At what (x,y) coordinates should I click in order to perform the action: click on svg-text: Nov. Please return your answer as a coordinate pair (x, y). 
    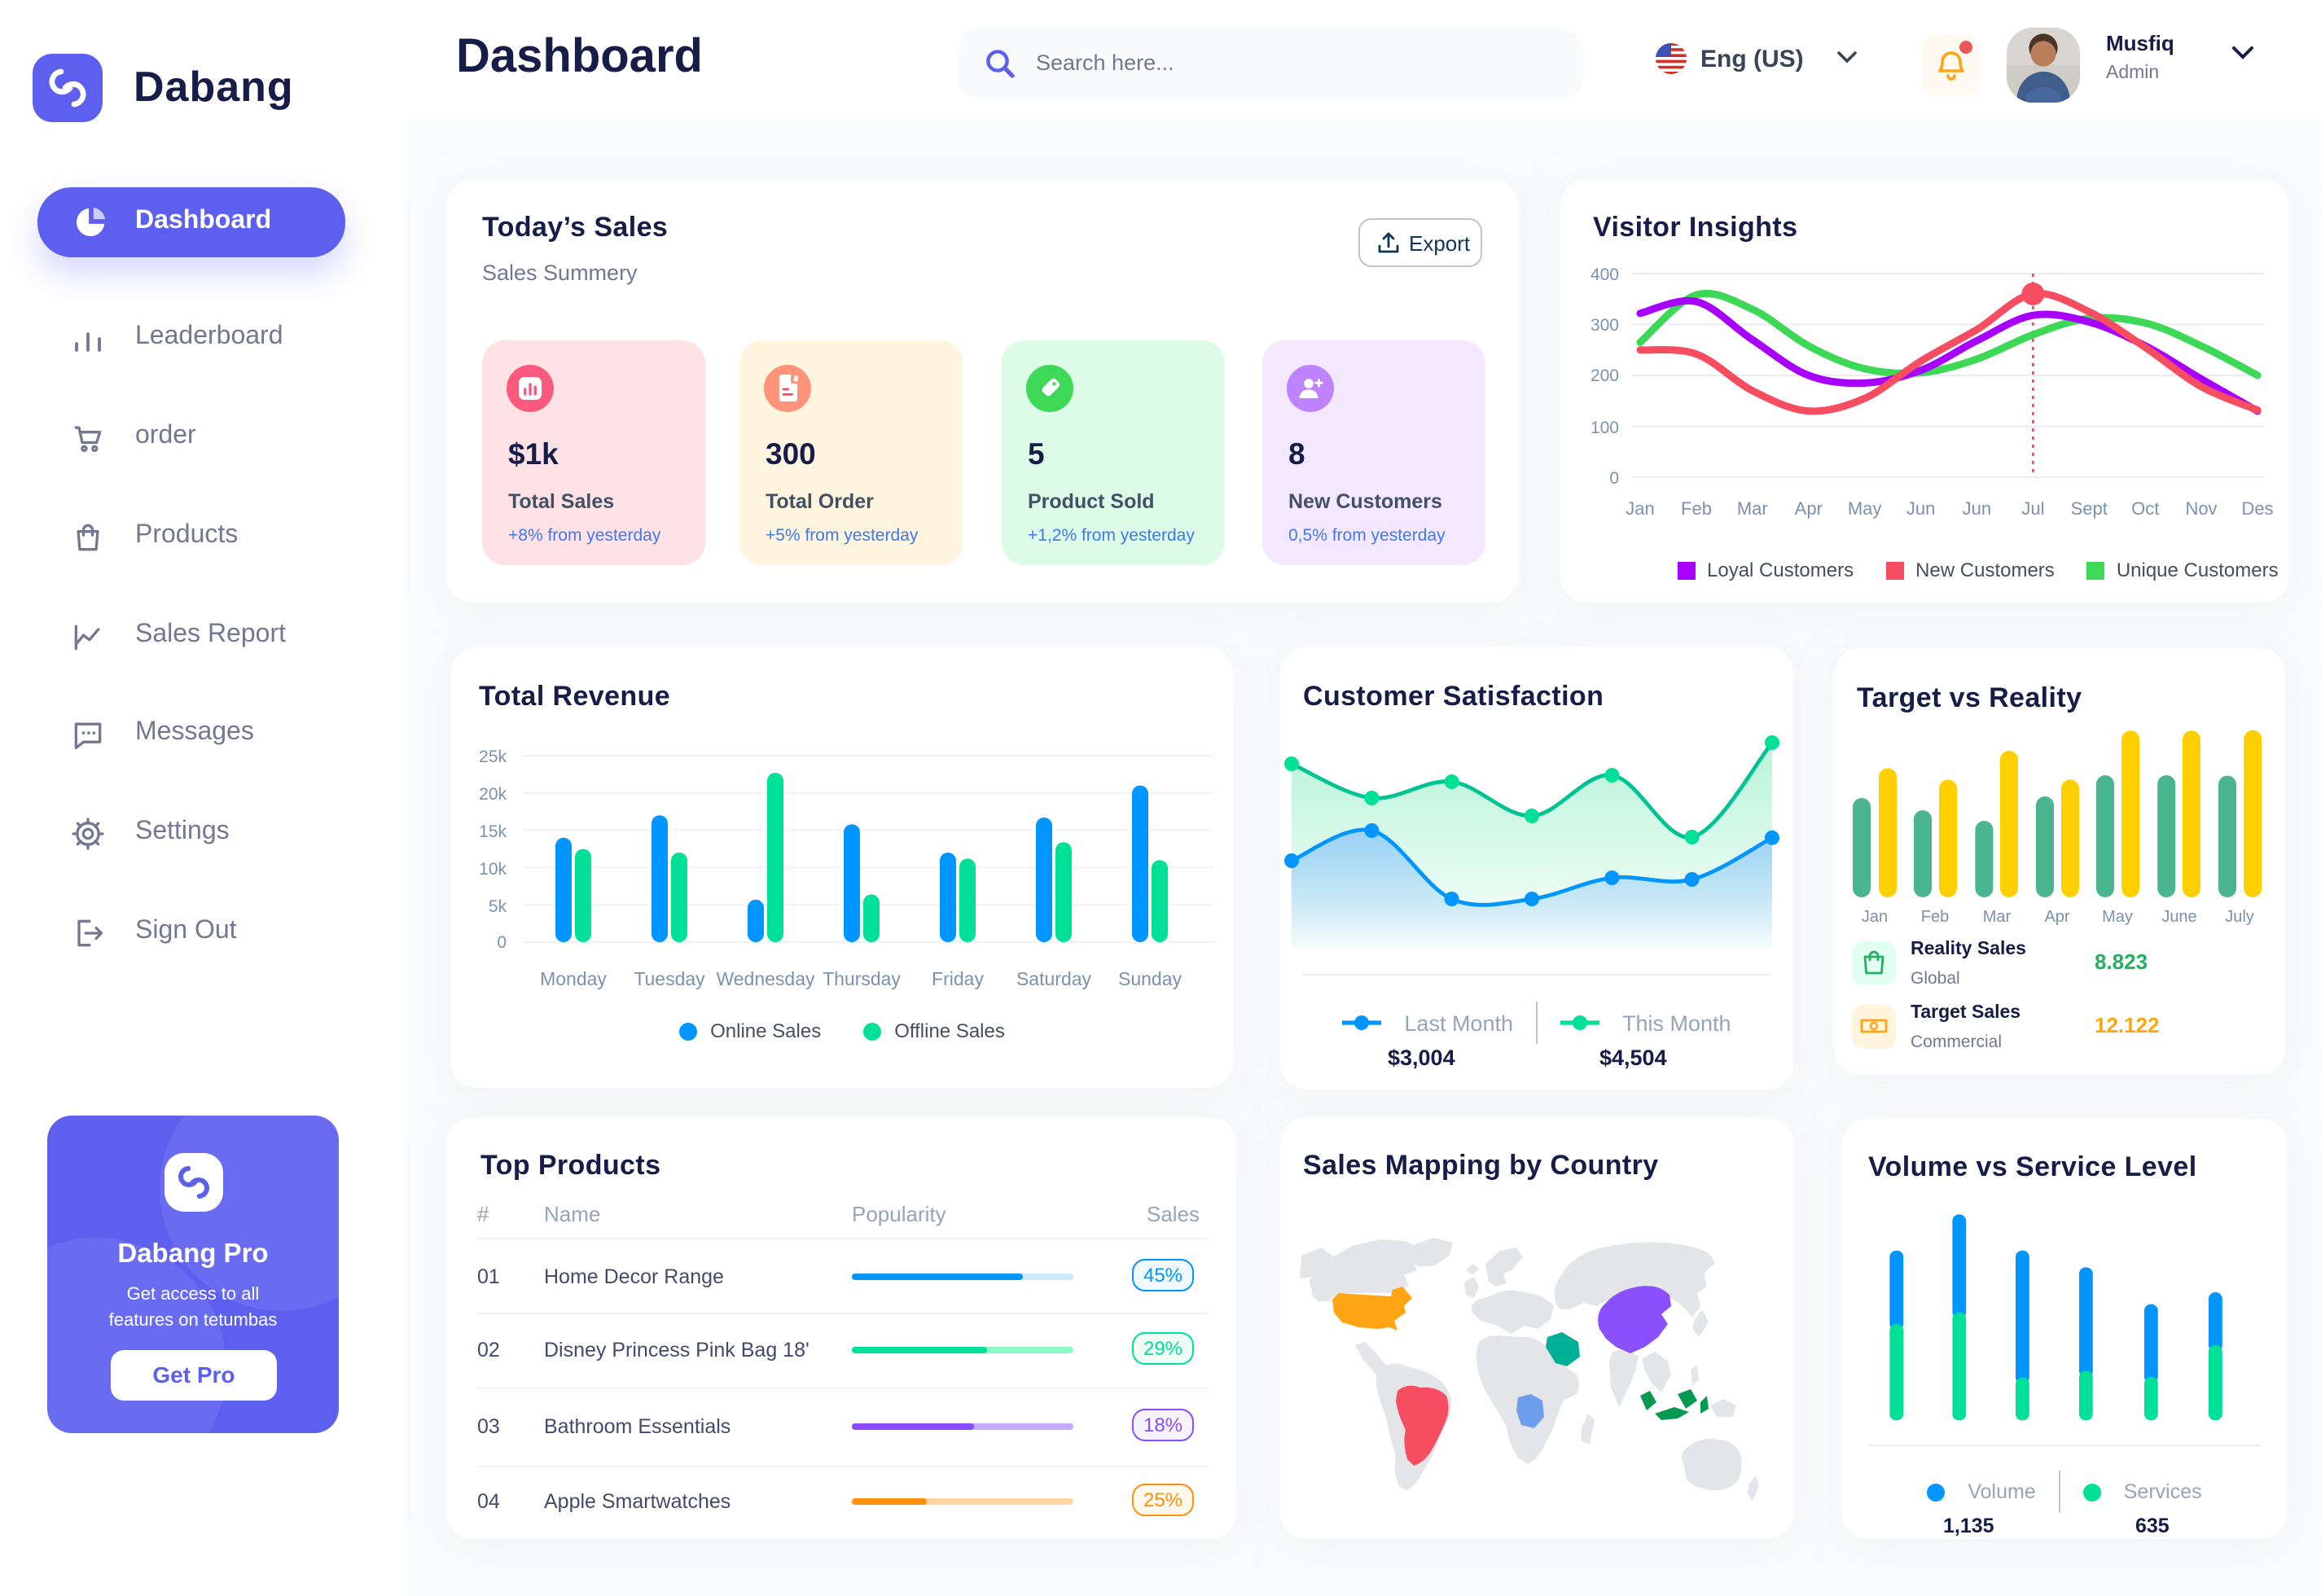
    Looking at the image, I should click on (2201, 509).